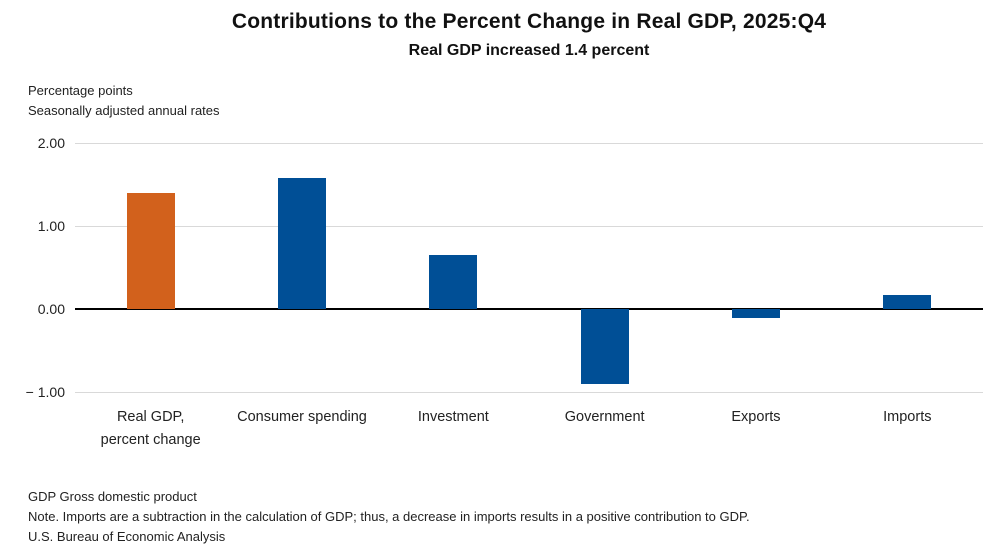 This screenshot has width=1000, height=547. Describe the element at coordinates (51, 143) in the screenshot. I see `y-tick-label: 2.00` at that location.